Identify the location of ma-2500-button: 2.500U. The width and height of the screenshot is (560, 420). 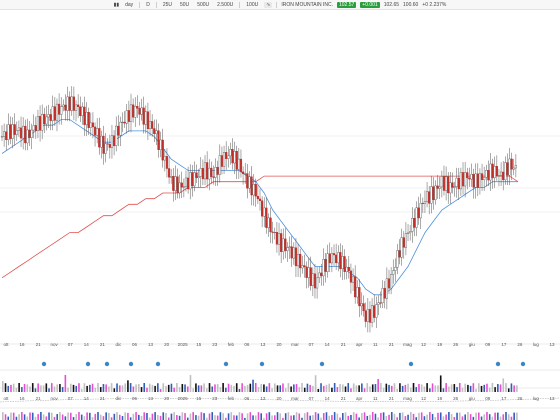
(225, 4).